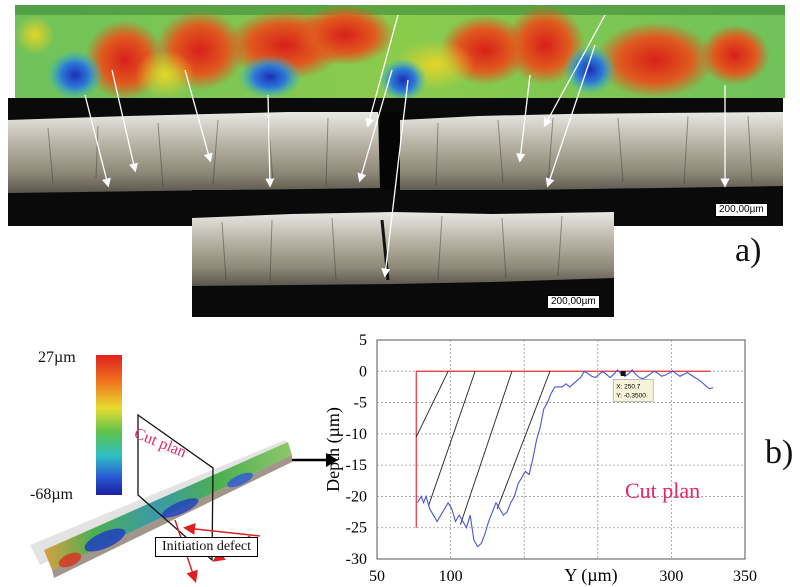 This screenshot has width=800, height=587. I want to click on arrow-to-profile, so click(315, 460).